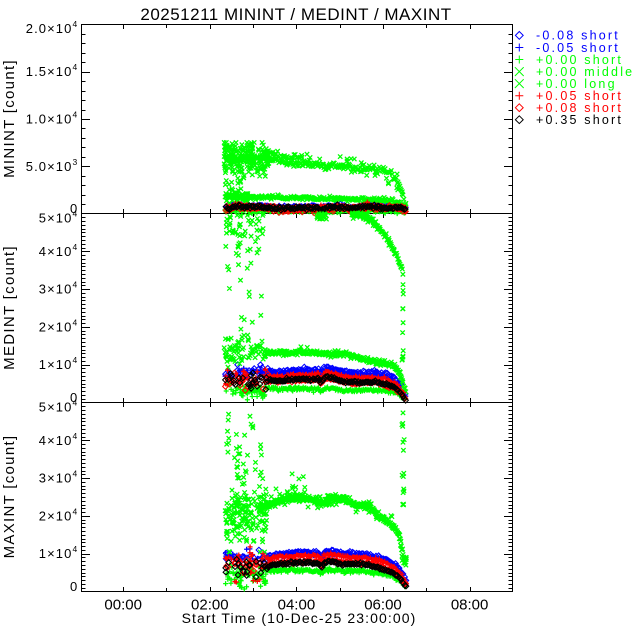 The width and height of the screenshot is (640, 640). I want to click on svg-text: +0.08 short, so click(579, 108).